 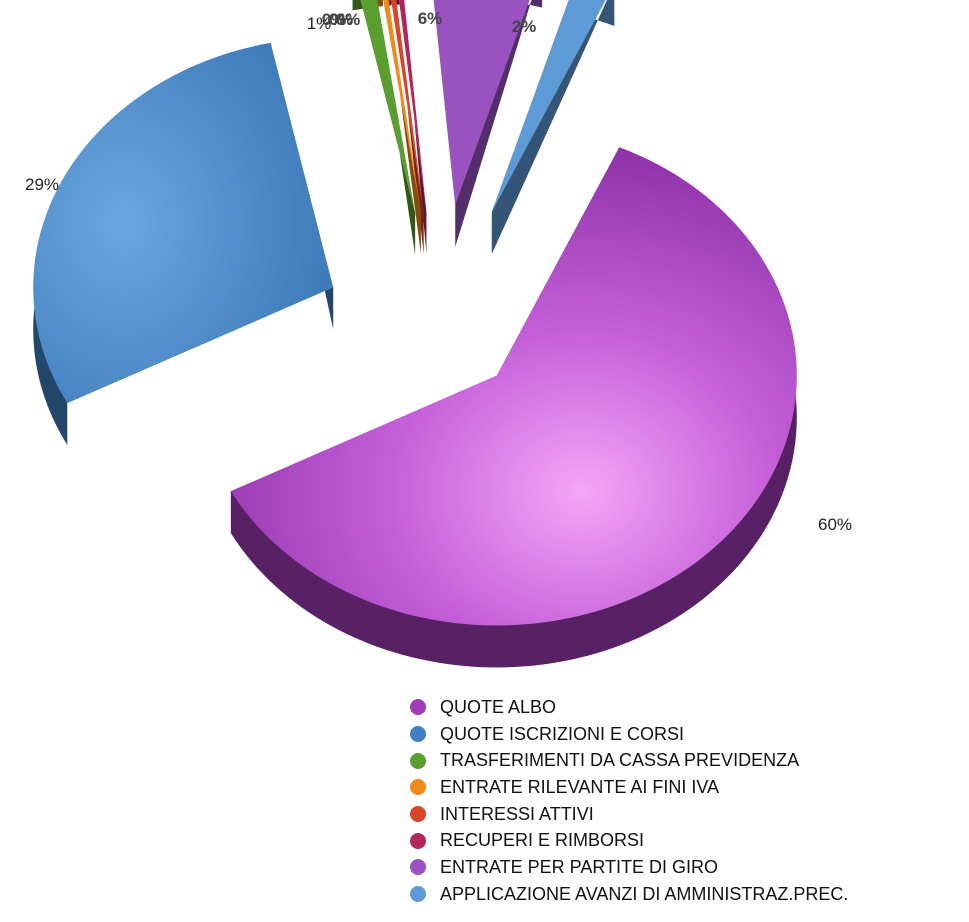 I want to click on legend-item: ENTRATE PER PARTITE DI GIRO, so click(x=689, y=867).